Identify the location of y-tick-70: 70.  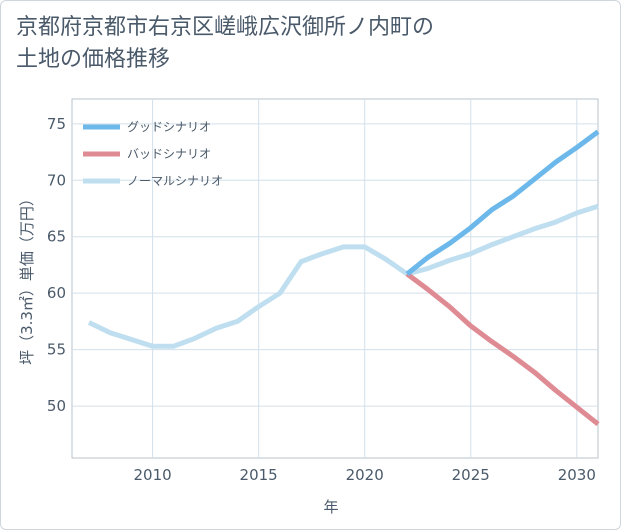
(56, 180).